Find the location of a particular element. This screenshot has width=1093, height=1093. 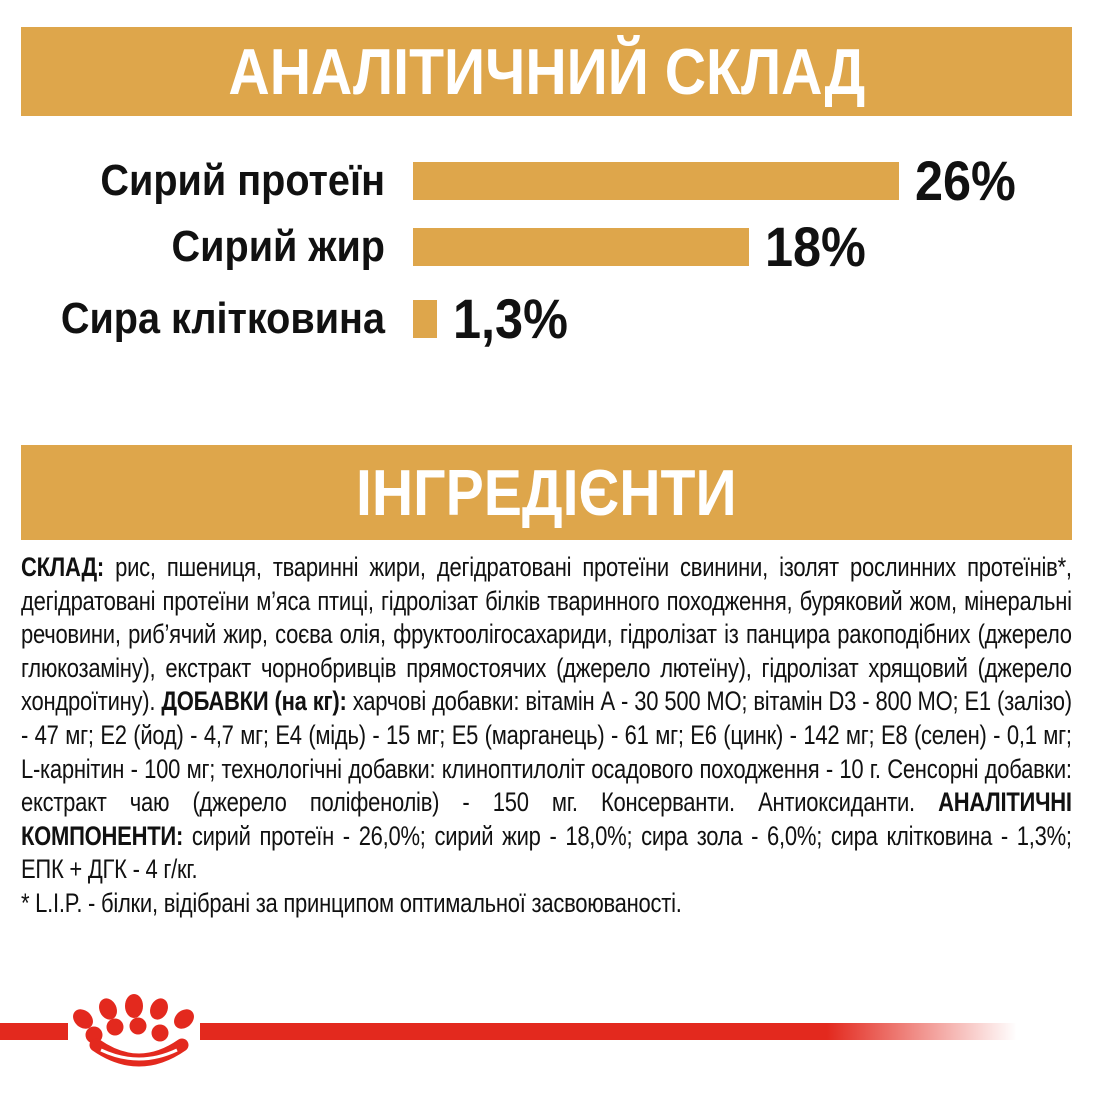

bar-value-protein: 26% is located at coordinates (965, 180).